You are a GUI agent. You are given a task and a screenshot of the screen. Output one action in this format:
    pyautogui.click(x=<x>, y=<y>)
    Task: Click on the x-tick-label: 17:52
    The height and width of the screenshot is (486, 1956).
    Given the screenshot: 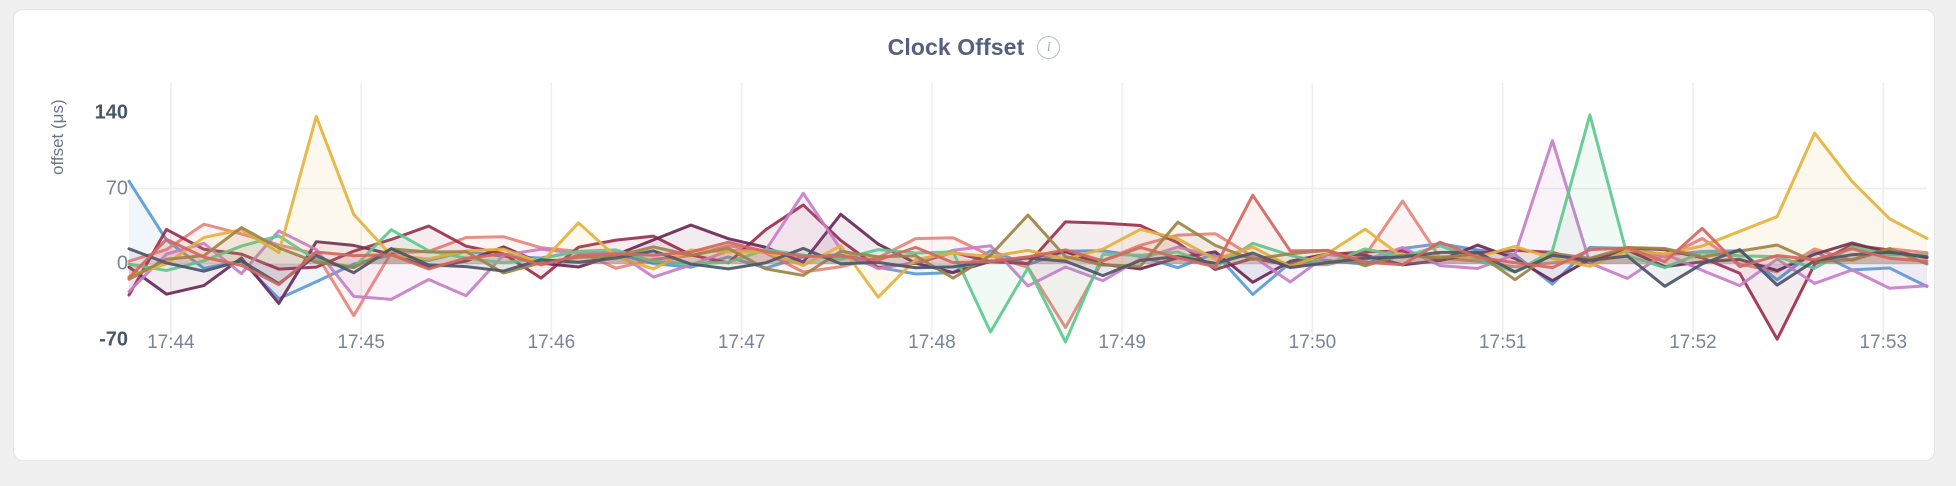 What is the action you would take?
    pyautogui.click(x=1693, y=342)
    